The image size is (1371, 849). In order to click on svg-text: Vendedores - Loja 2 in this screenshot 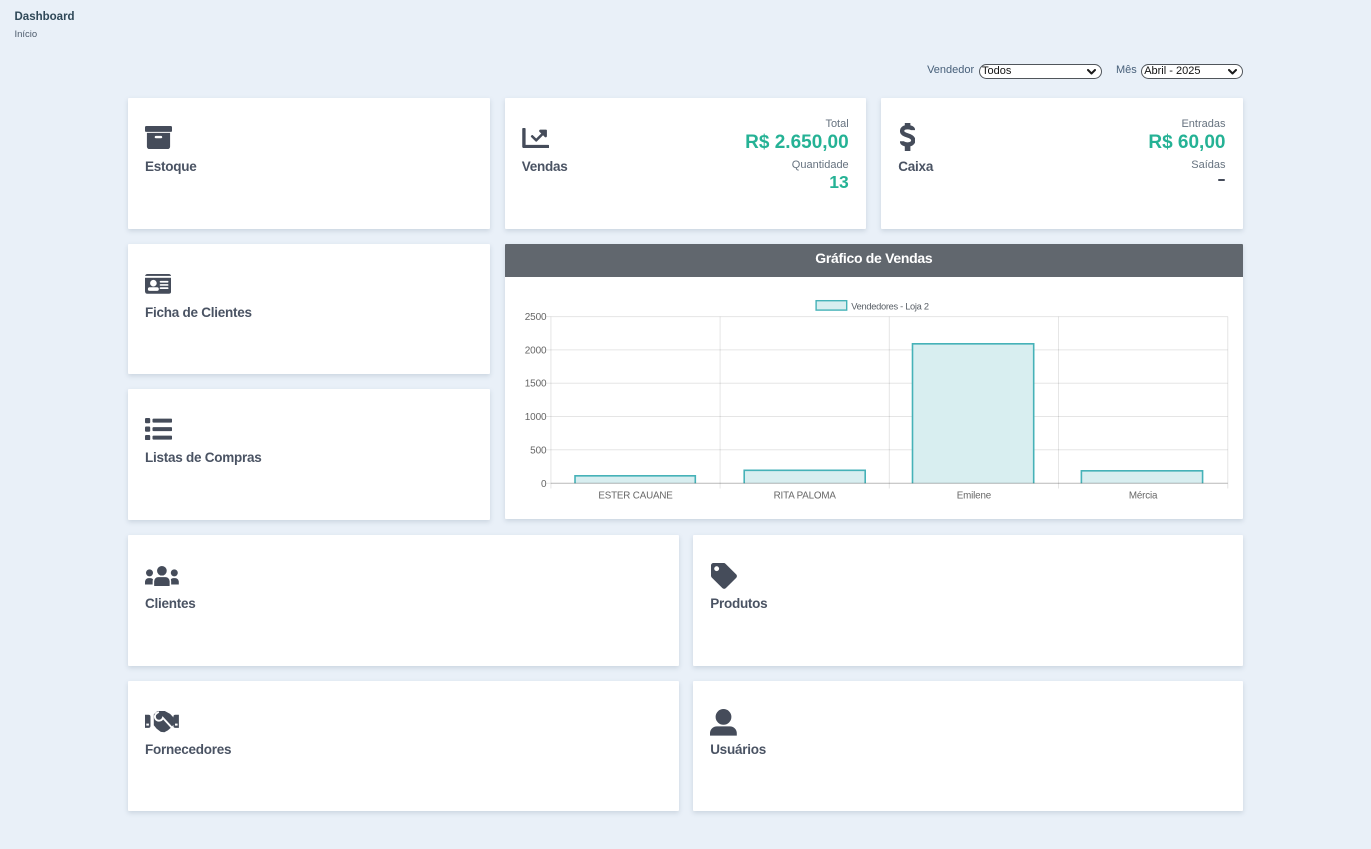, I will do `click(890, 306)`.